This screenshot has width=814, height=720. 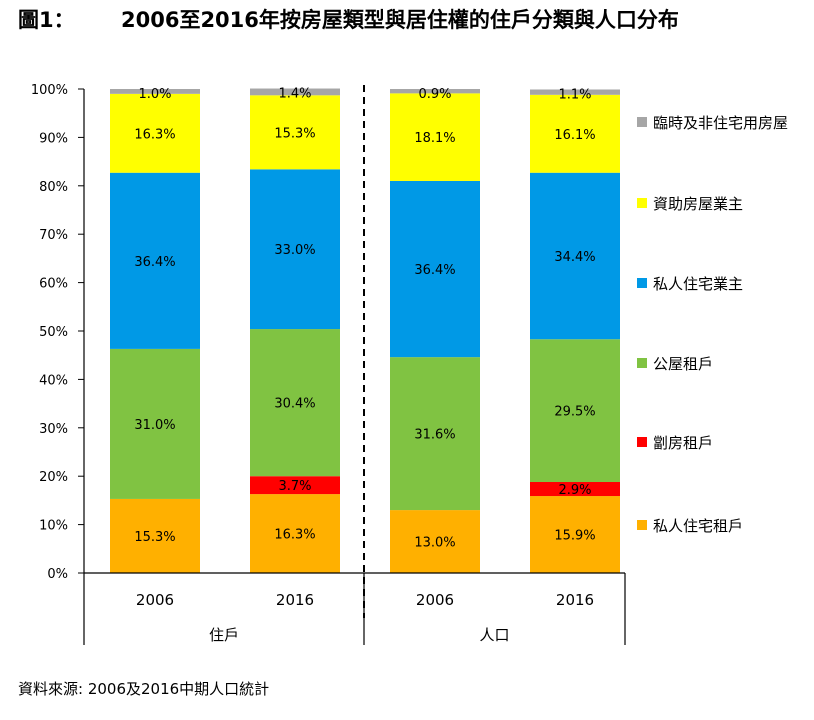 What do you see at coordinates (698, 284) in the screenshot?
I see `legend-label: 私人住宅業主` at bounding box center [698, 284].